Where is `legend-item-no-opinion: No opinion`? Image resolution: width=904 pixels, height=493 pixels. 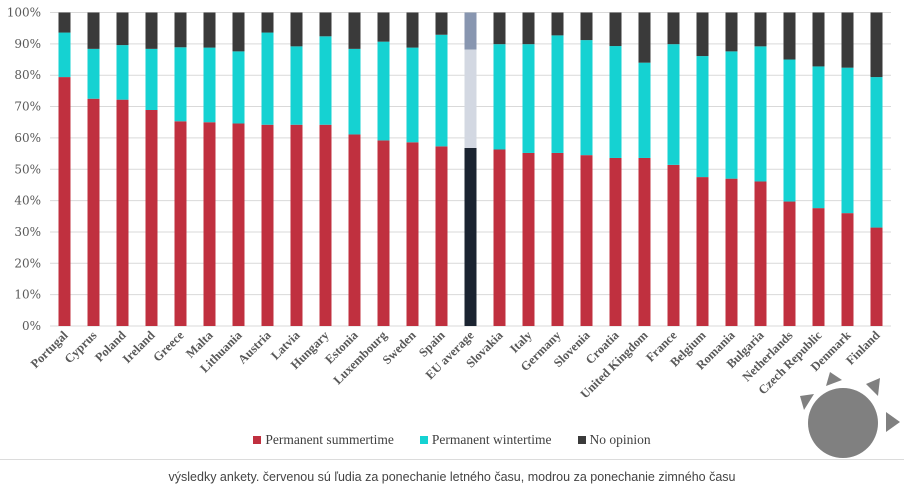 legend-item-no-opinion: No opinion is located at coordinates (614, 440).